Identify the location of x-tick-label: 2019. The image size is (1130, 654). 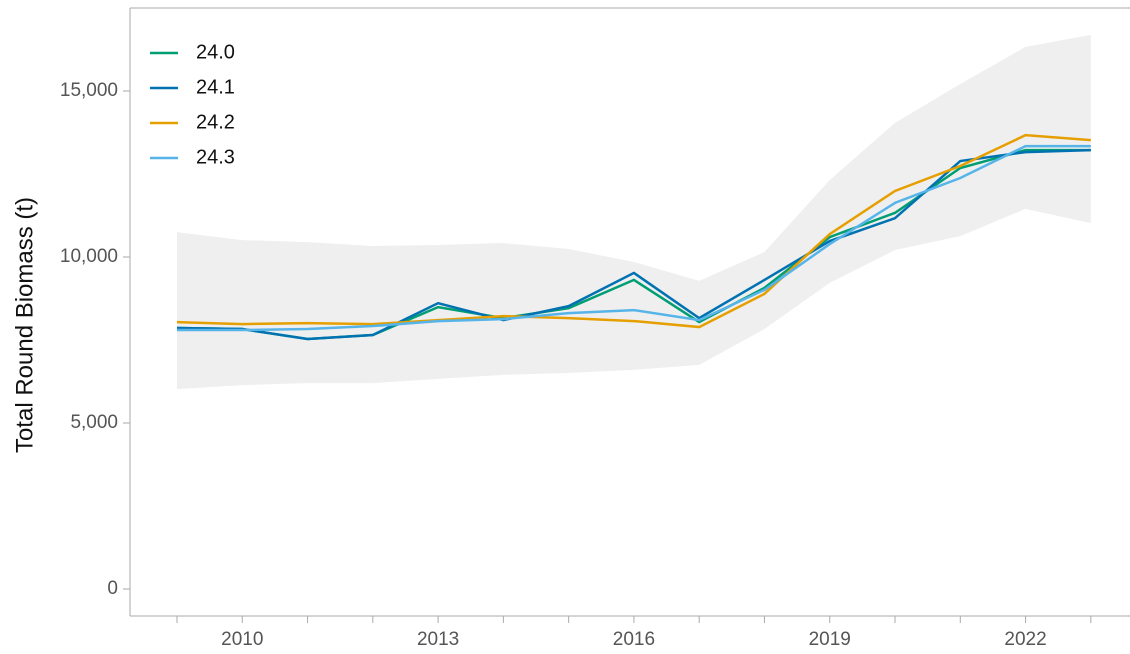
(830, 639).